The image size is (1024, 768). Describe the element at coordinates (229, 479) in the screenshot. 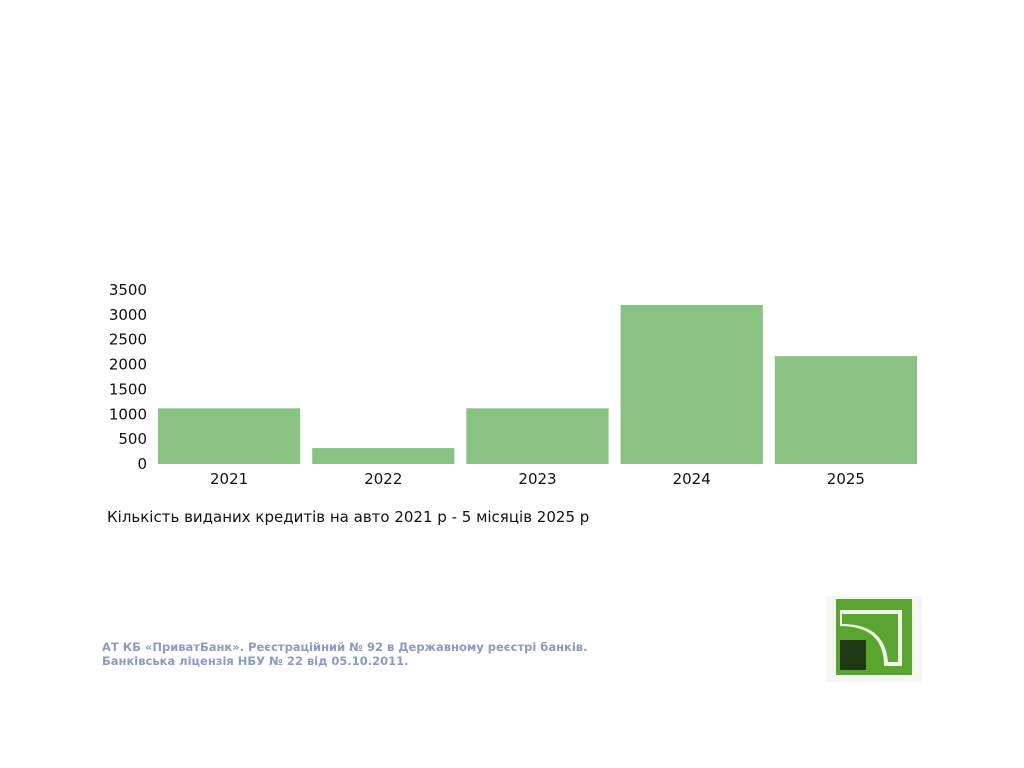

I see `x-tick-label: 2021` at that location.